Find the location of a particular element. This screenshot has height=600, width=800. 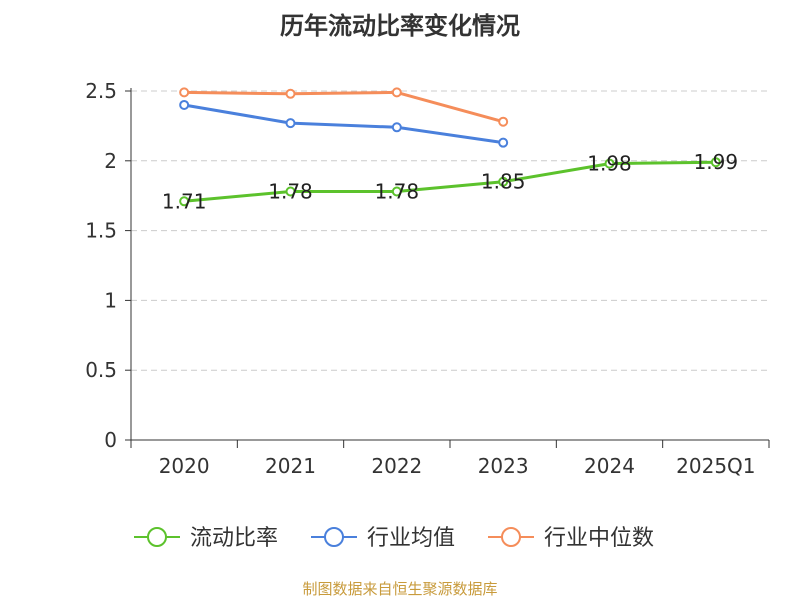

source-note: 制图数据来自恒生聚源数据库 is located at coordinates (400, 589).